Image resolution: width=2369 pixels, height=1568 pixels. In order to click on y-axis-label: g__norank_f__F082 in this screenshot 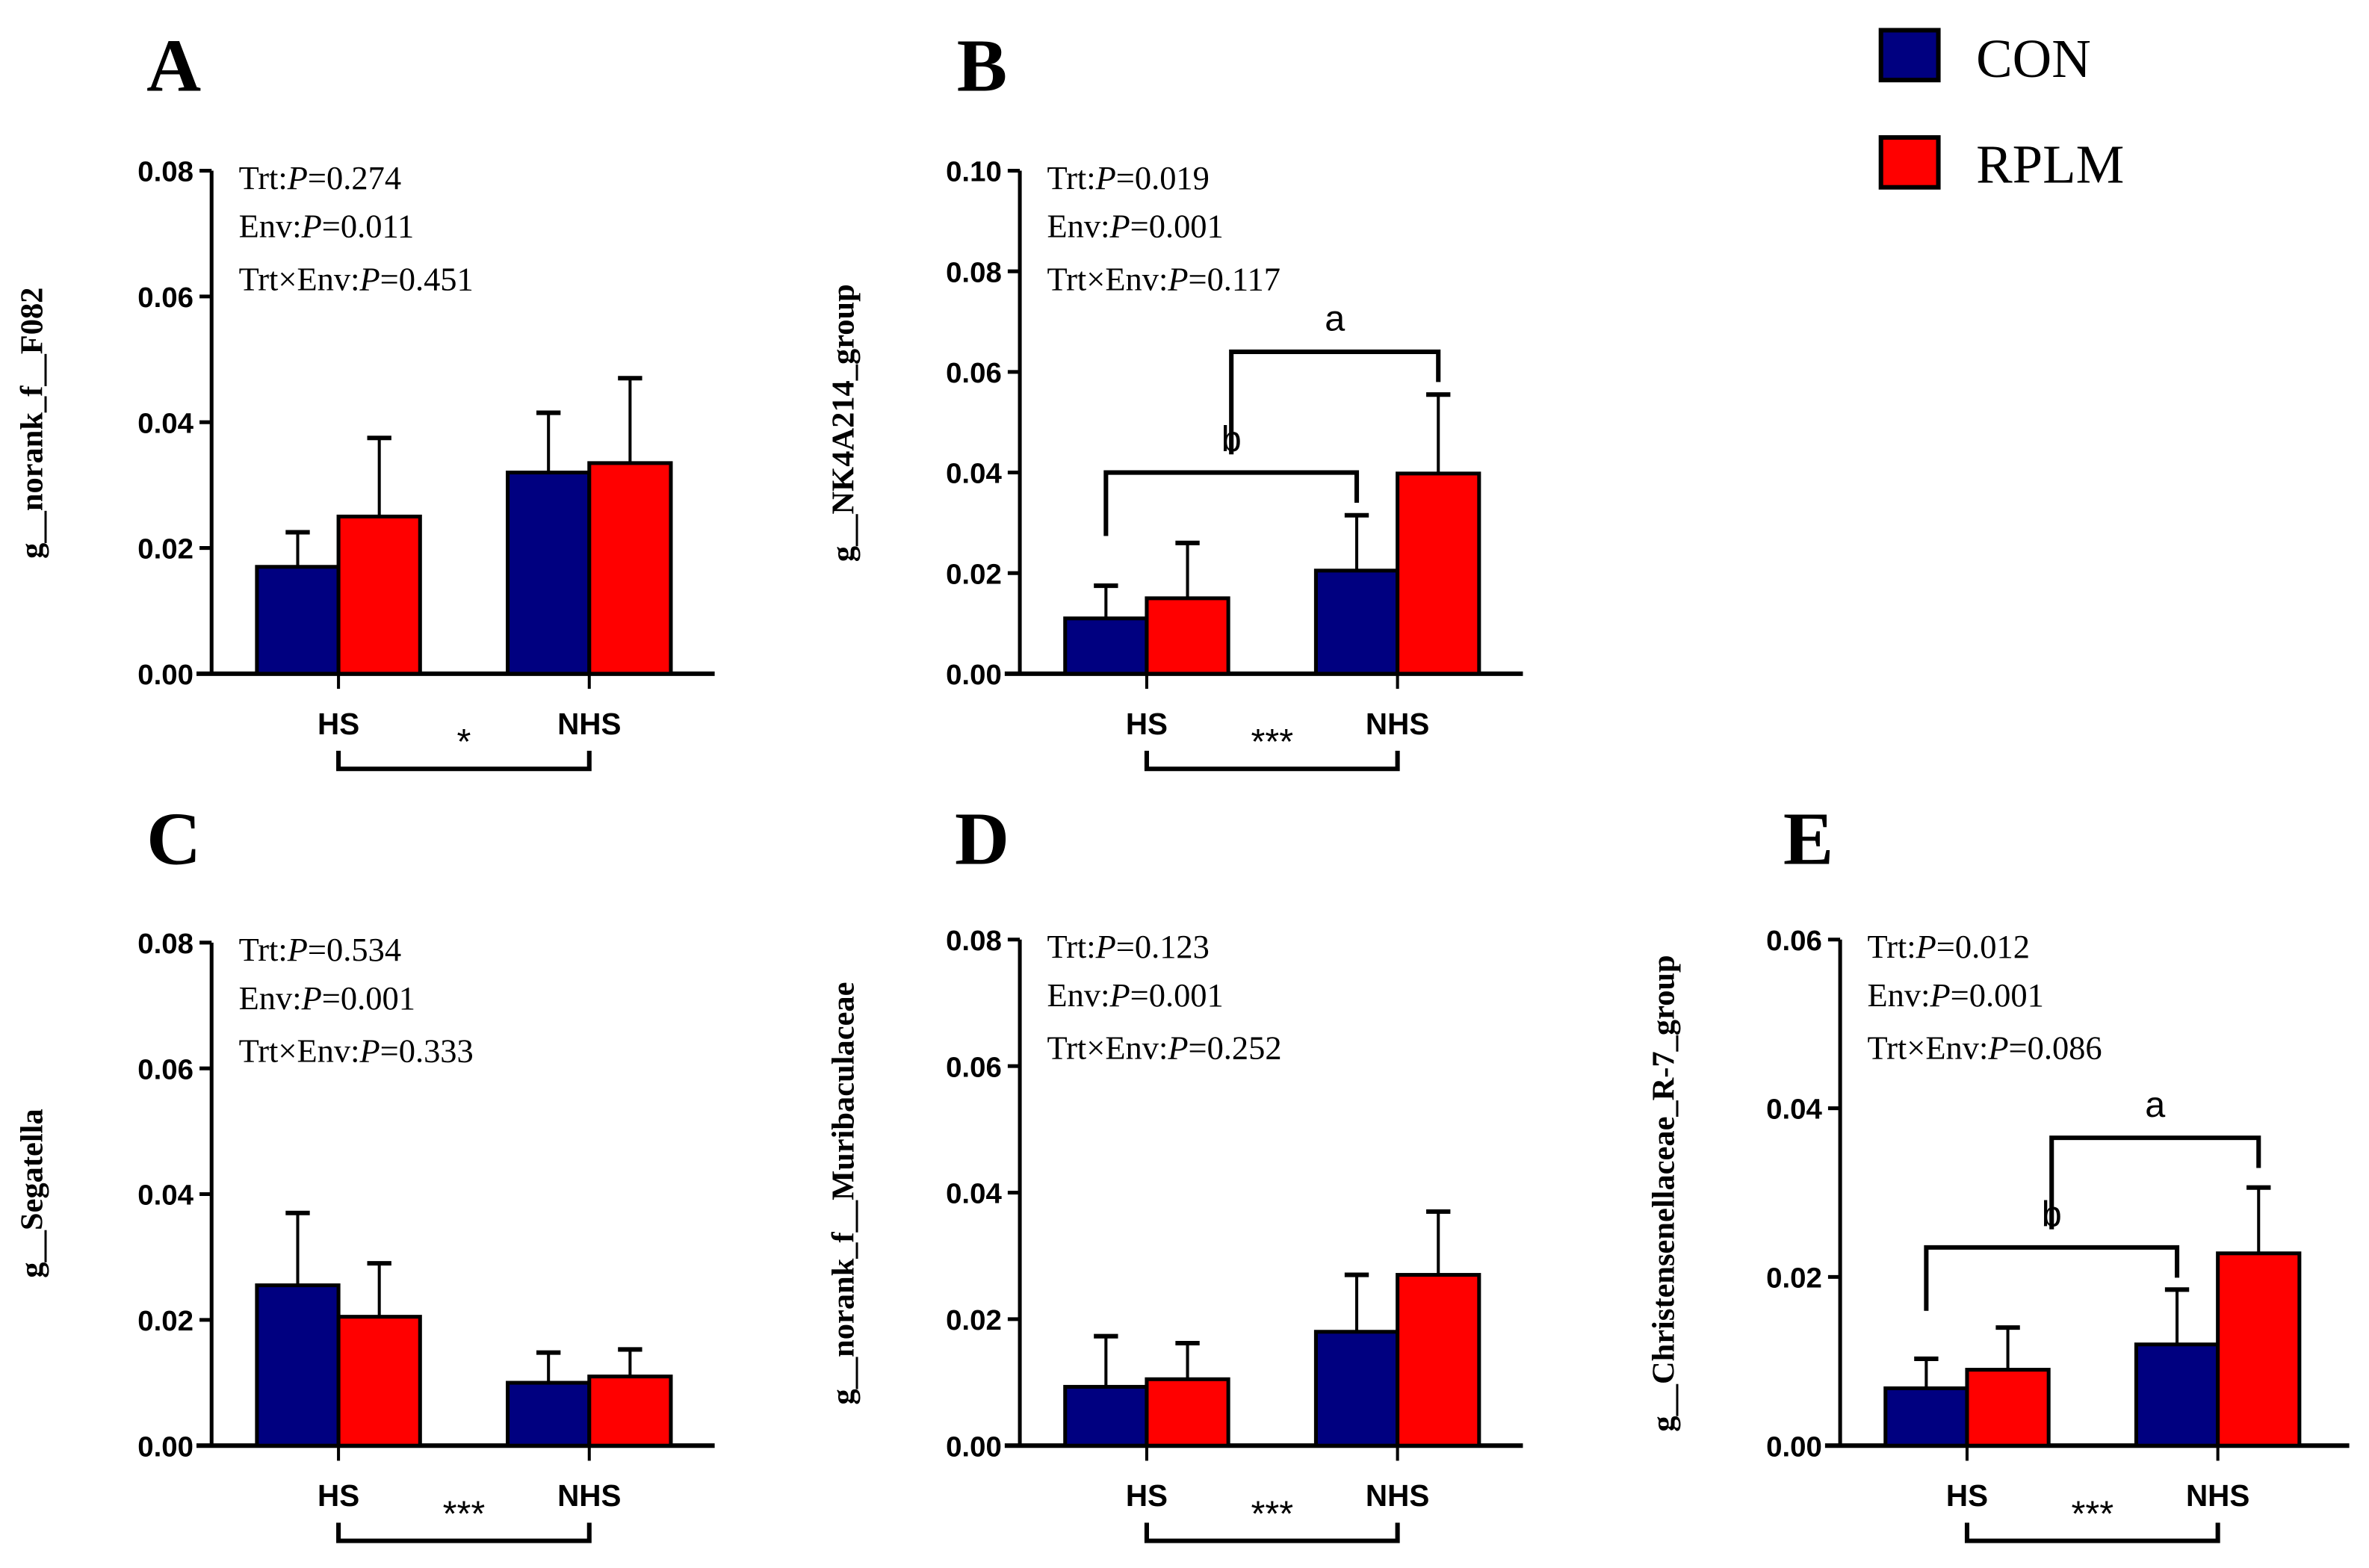, I will do `click(32, 424)`.